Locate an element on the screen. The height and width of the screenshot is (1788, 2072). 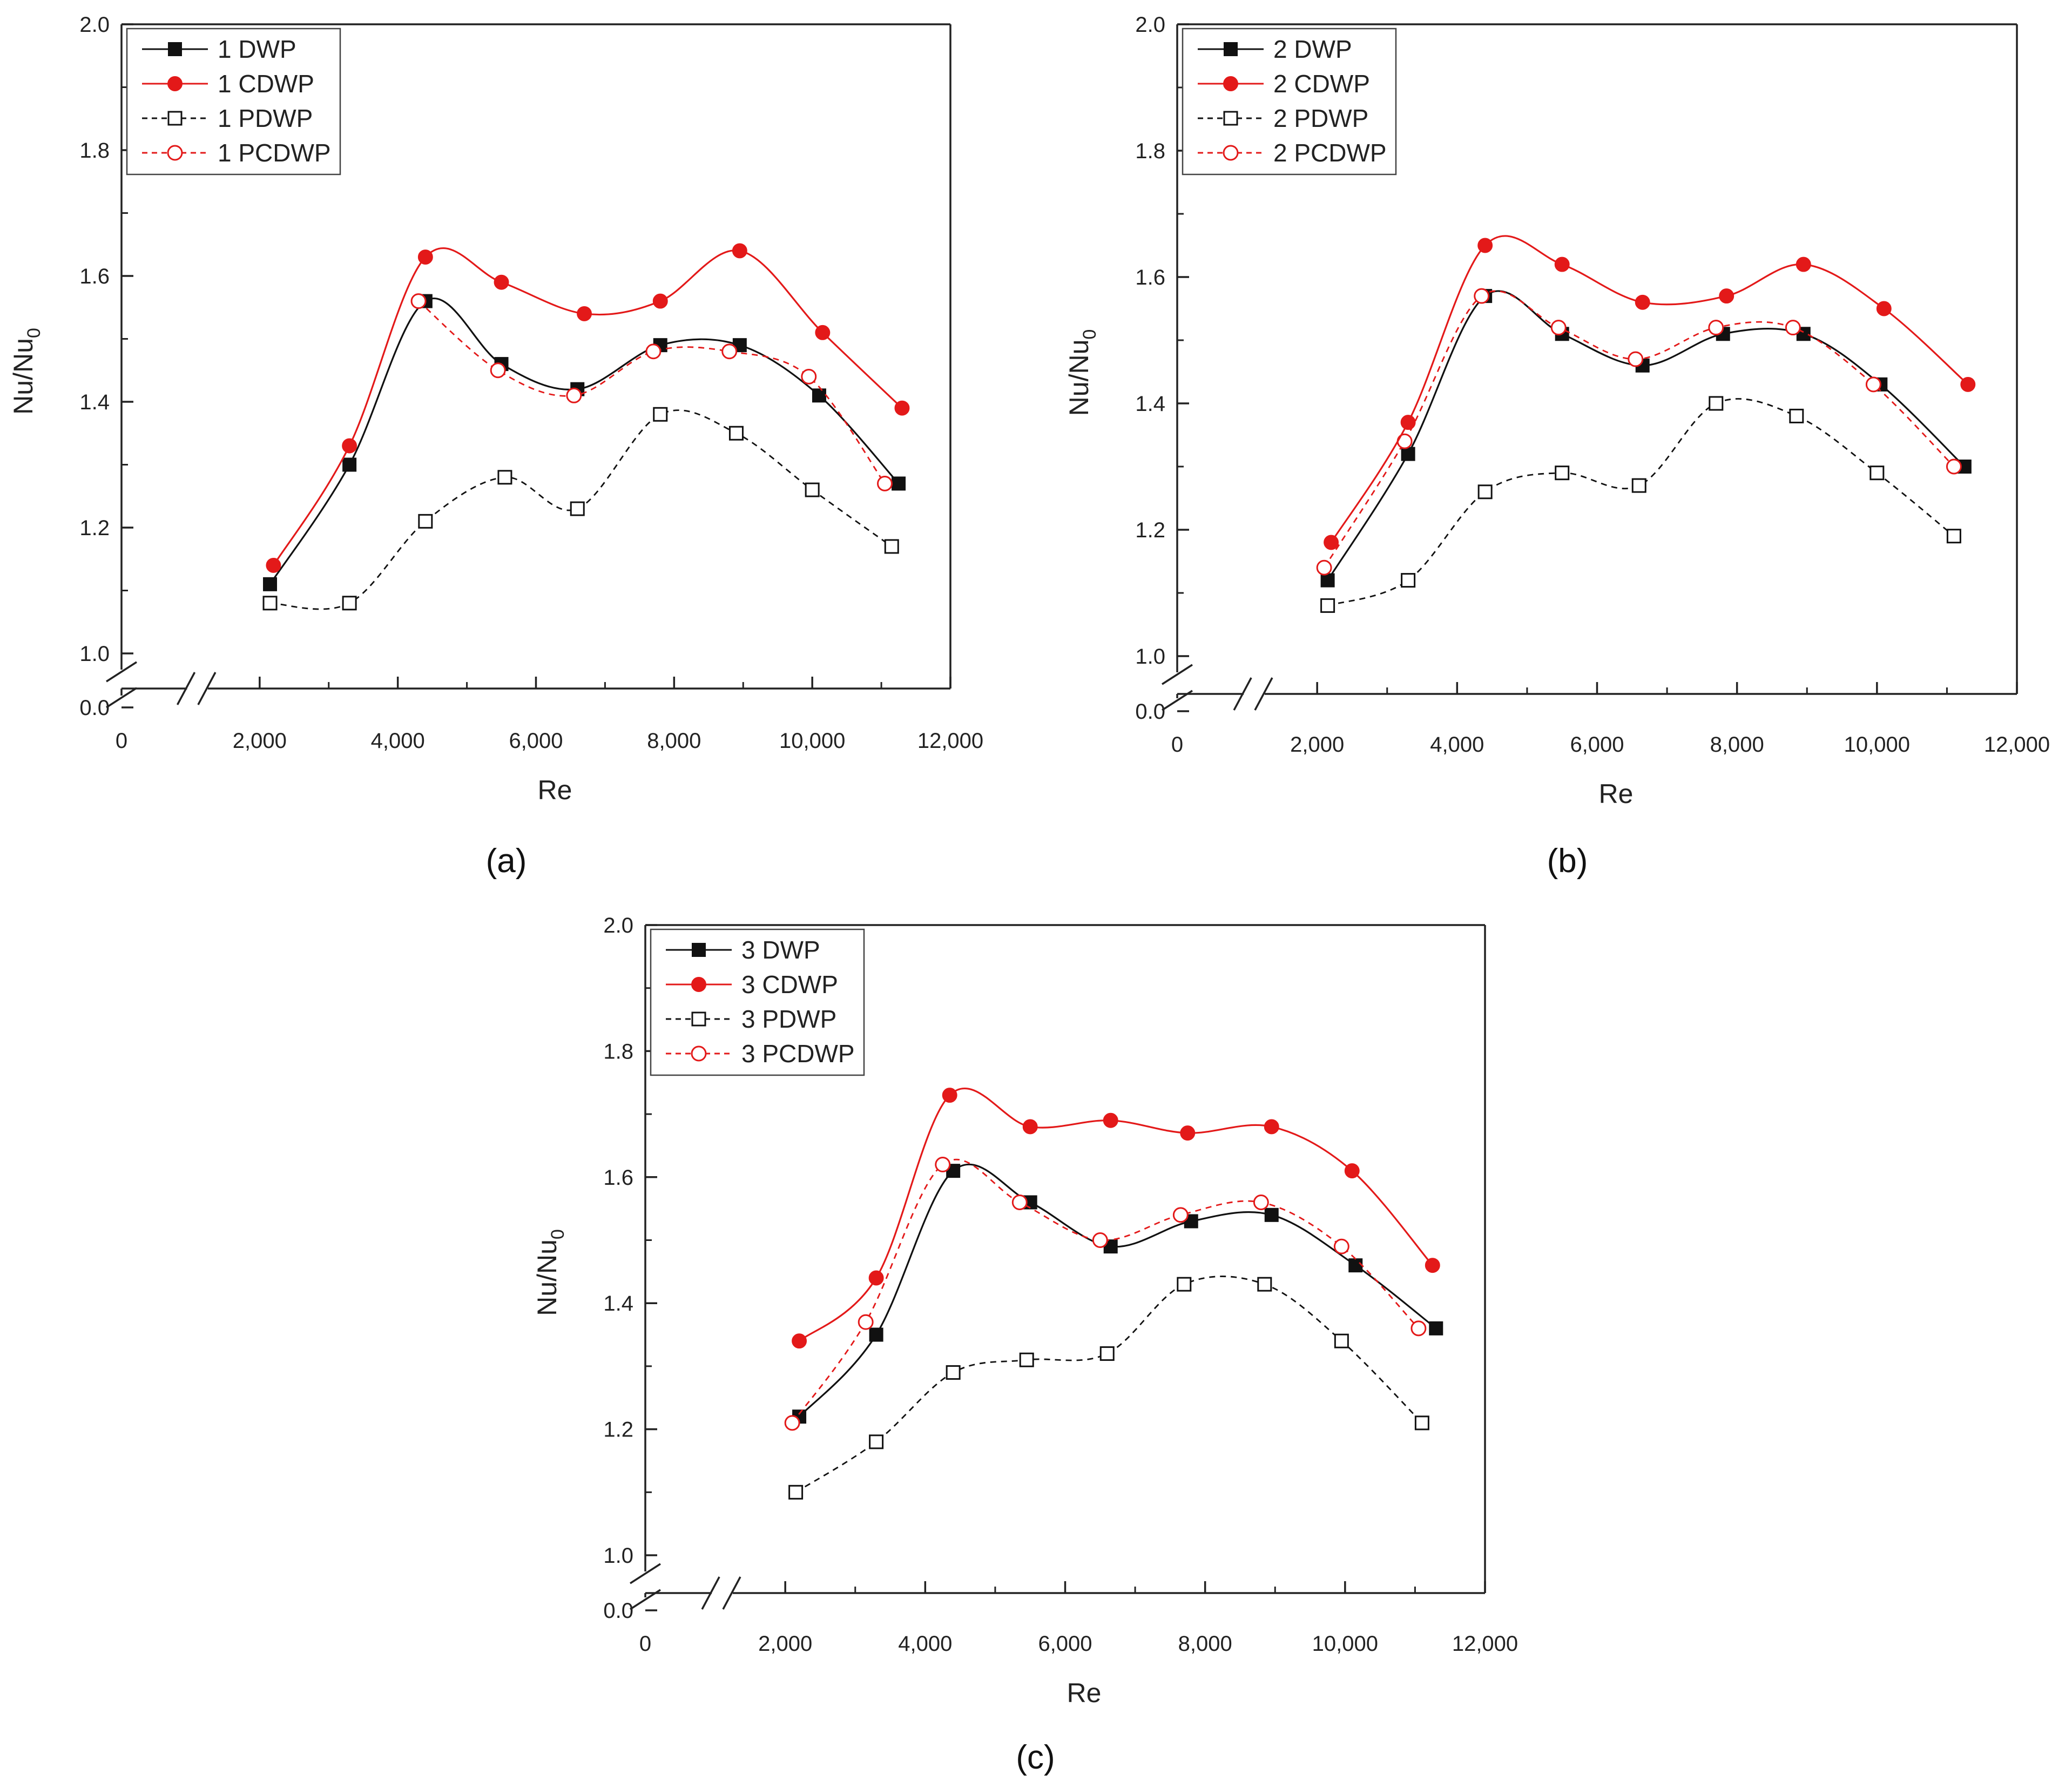
series-2-cdwp is located at coordinates (1650, 392).